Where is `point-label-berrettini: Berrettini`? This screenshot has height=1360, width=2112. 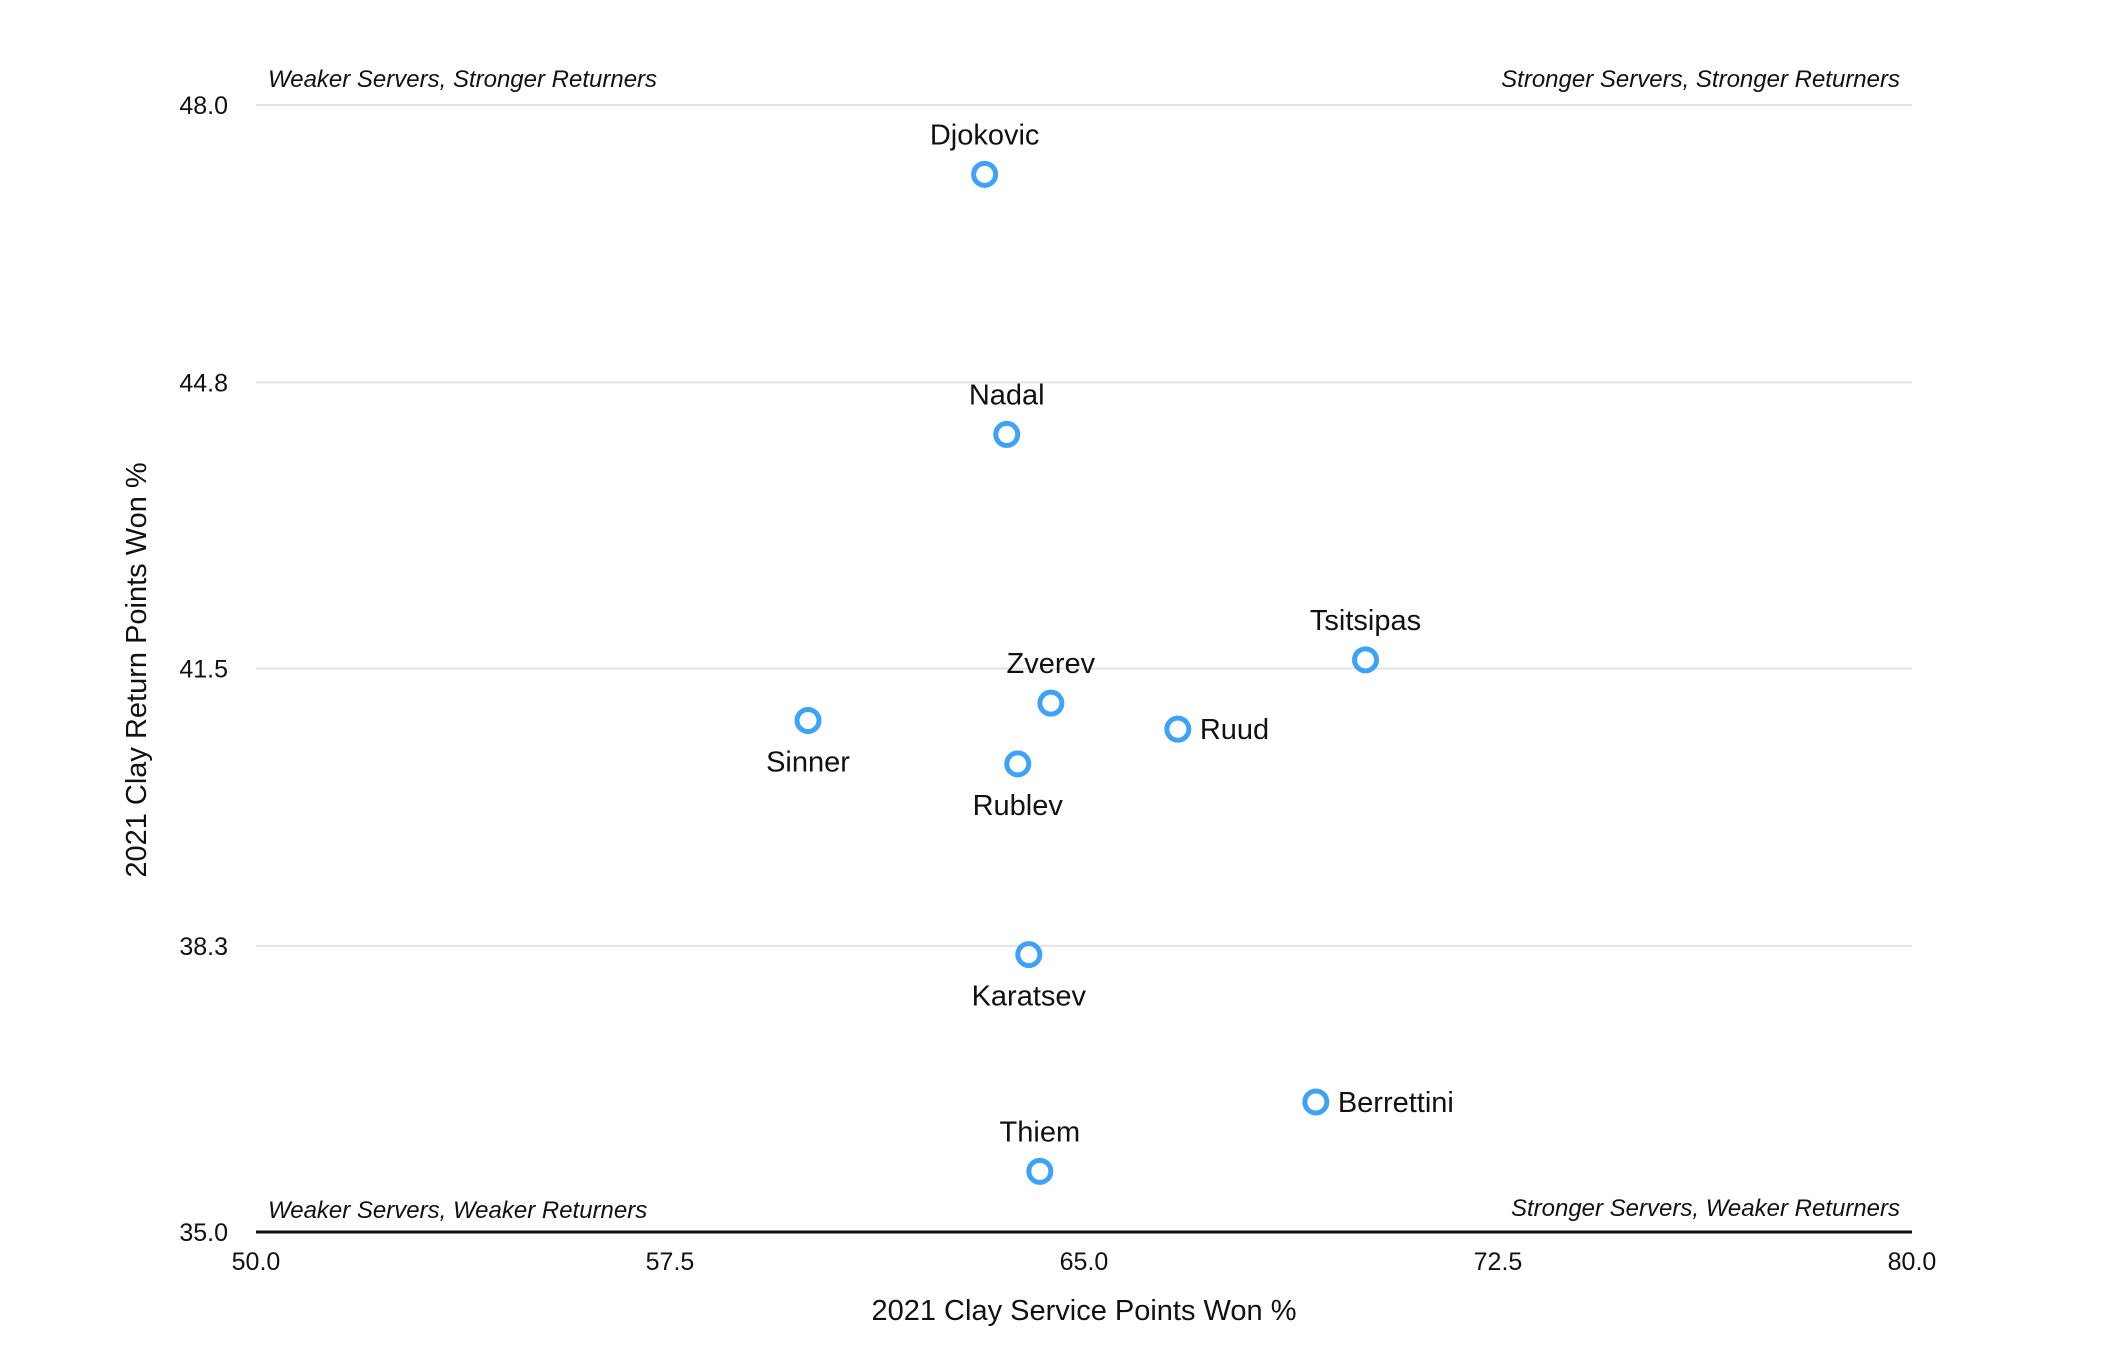 point-label-berrettini: Berrettini is located at coordinates (1396, 1103).